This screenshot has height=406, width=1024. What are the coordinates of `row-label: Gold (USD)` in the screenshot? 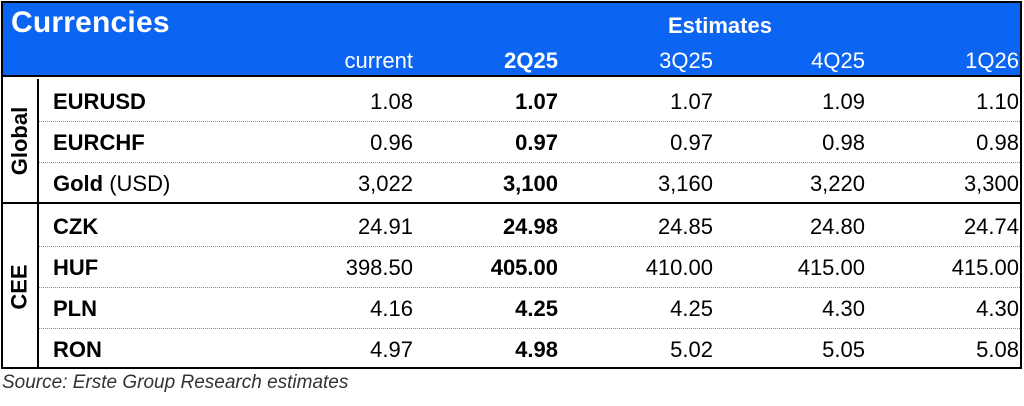 It's located at (112, 183).